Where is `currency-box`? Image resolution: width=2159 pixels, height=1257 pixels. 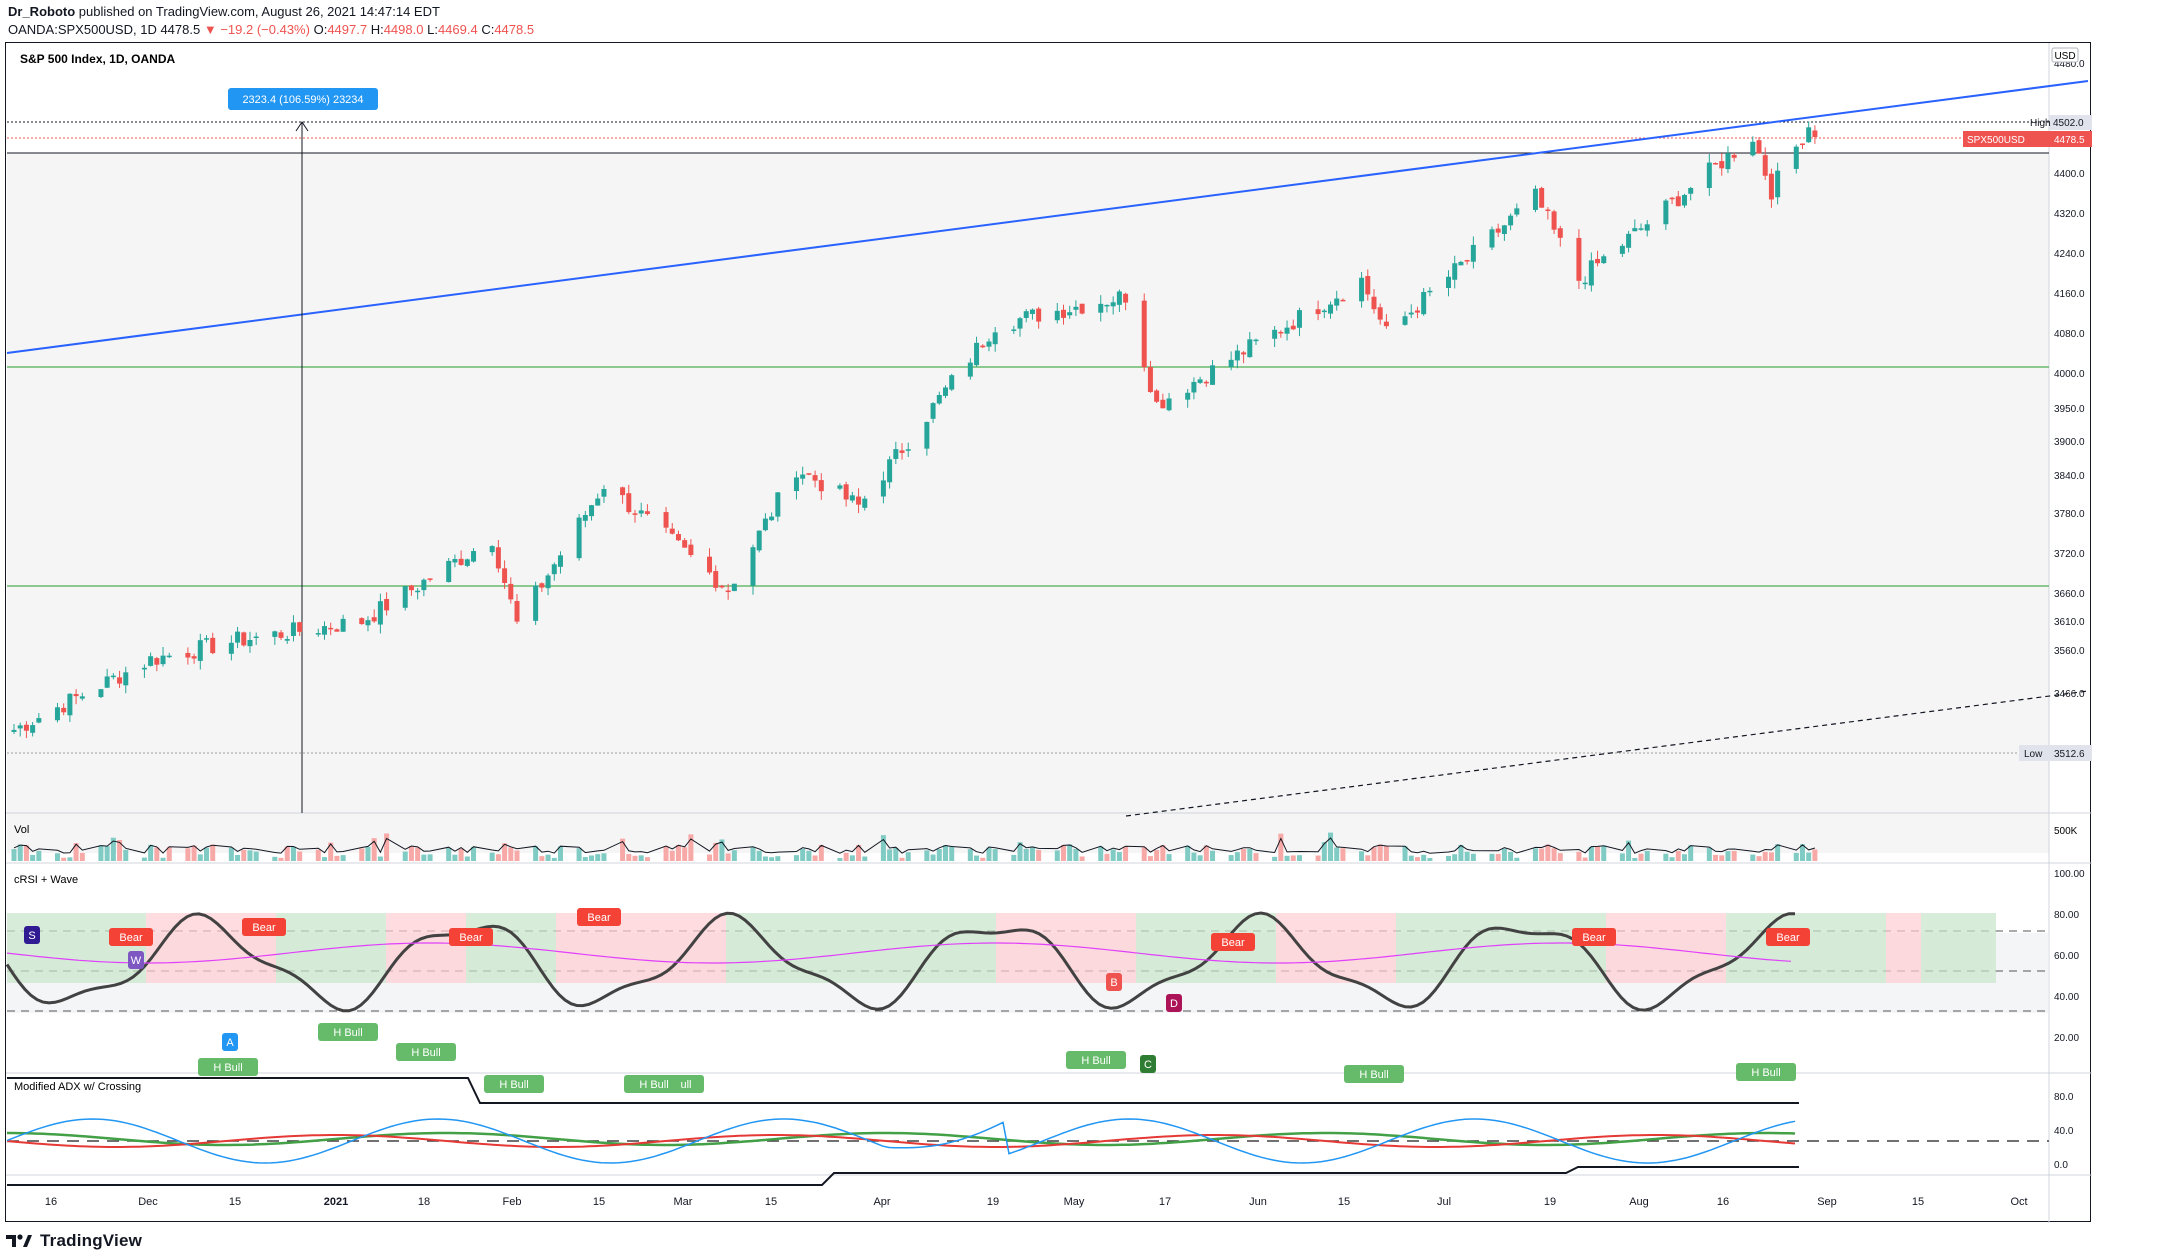
currency-box is located at coordinates (2065, 55).